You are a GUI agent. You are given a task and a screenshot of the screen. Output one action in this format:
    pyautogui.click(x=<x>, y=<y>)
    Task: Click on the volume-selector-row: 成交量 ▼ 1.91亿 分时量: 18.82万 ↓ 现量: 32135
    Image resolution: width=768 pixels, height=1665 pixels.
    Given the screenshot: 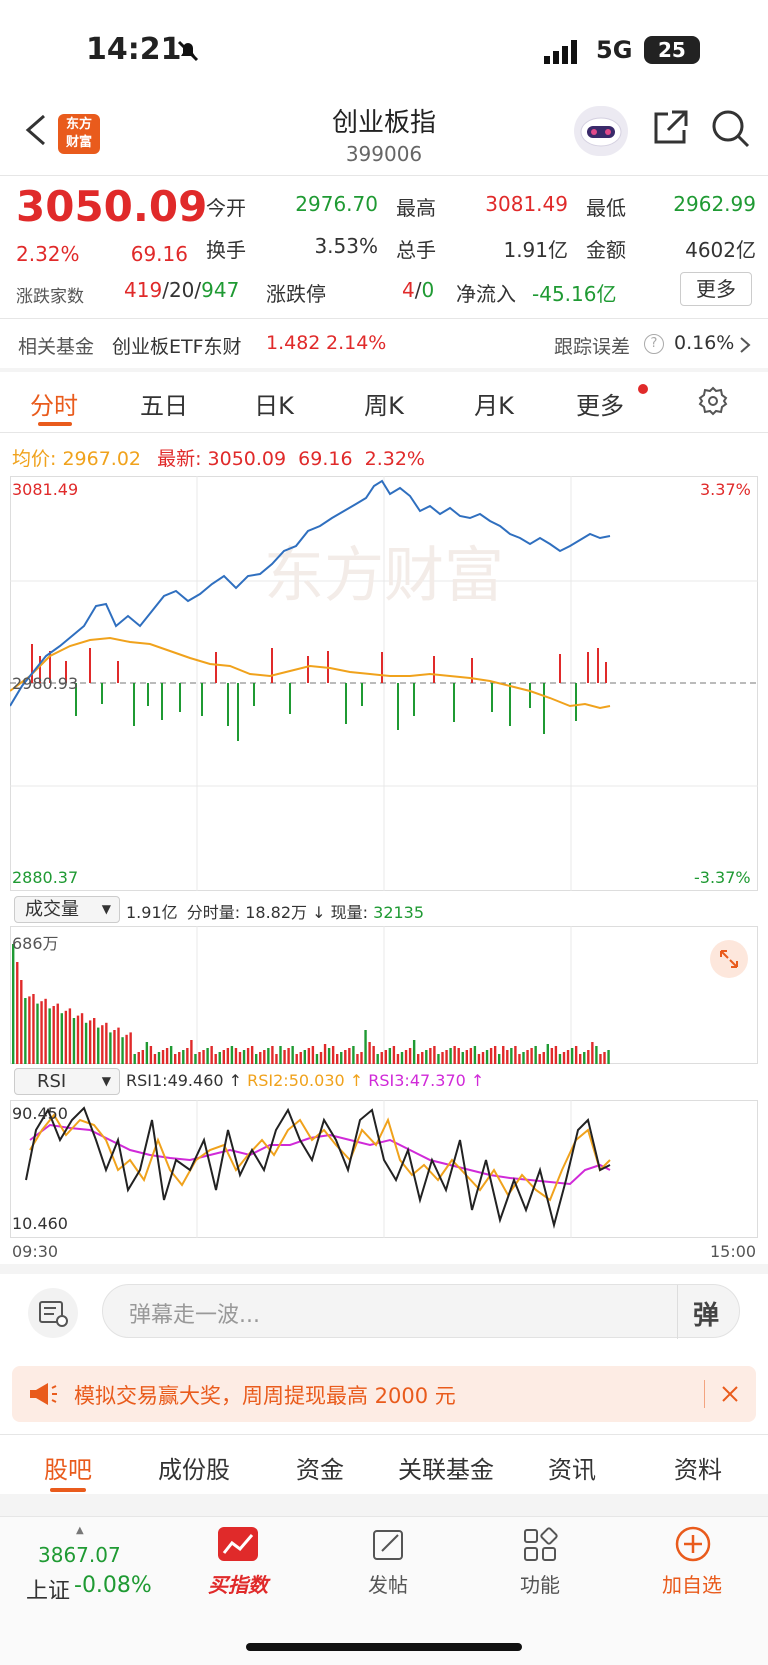 What is the action you would take?
    pyautogui.click(x=384, y=910)
    